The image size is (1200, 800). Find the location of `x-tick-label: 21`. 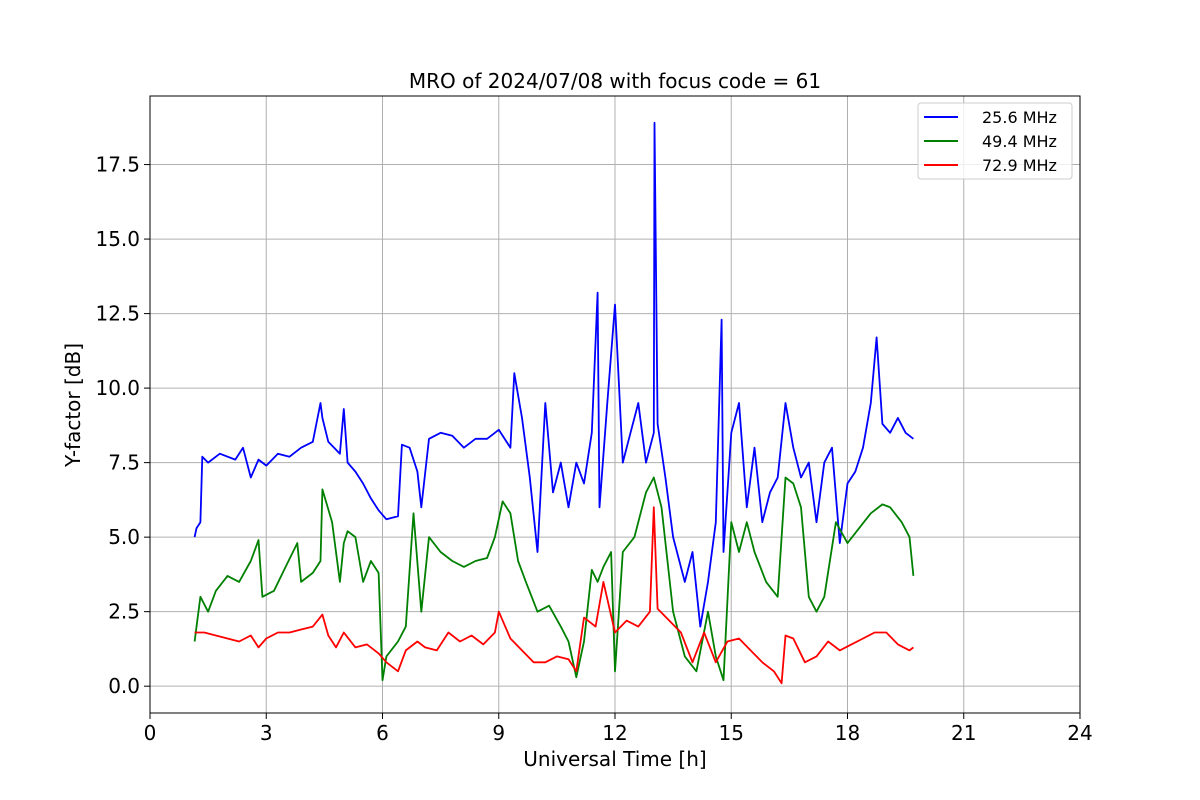

x-tick-label: 21 is located at coordinates (963, 733).